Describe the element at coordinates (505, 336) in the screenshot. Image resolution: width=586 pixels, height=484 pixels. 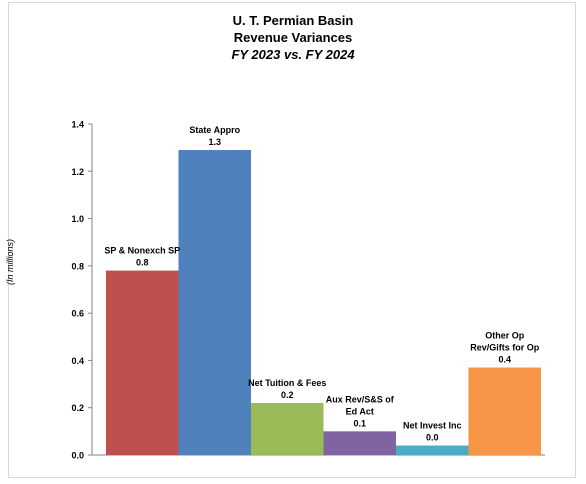
I see `bar-category-label: Other Op` at that location.